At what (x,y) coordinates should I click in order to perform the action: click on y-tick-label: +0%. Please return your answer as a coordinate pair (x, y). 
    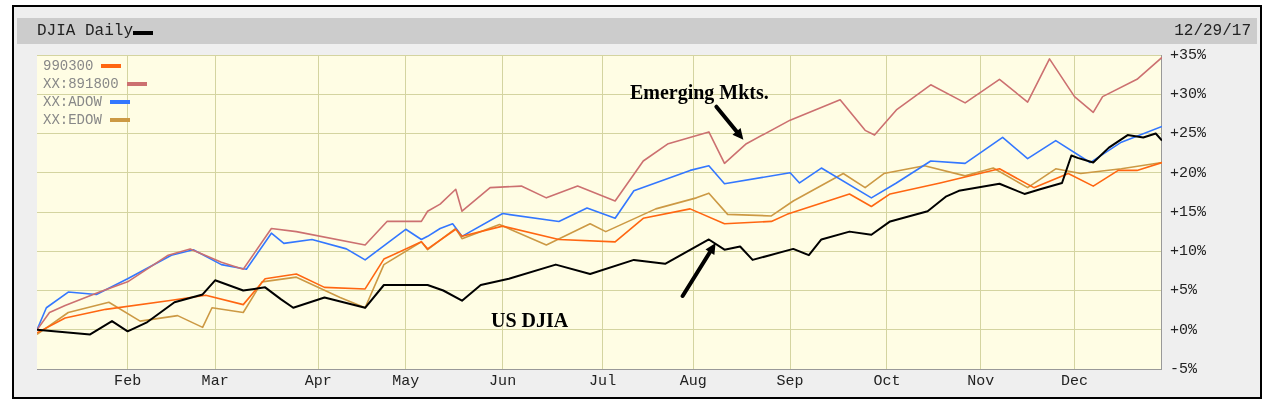
    Looking at the image, I should click on (1183, 330).